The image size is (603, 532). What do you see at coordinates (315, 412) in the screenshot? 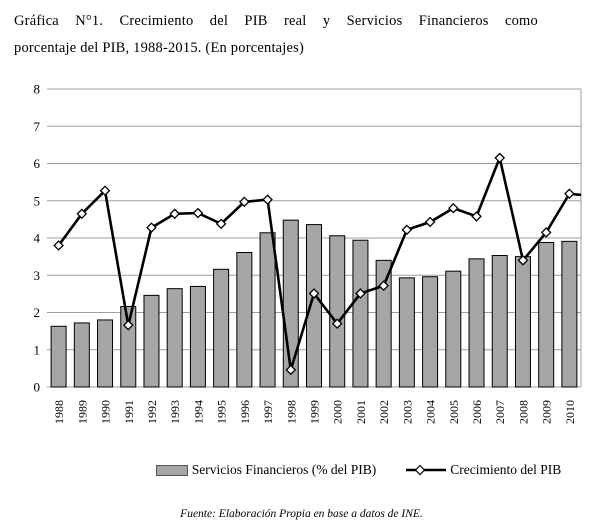
I see `x-tick-label-1999: 1999` at bounding box center [315, 412].